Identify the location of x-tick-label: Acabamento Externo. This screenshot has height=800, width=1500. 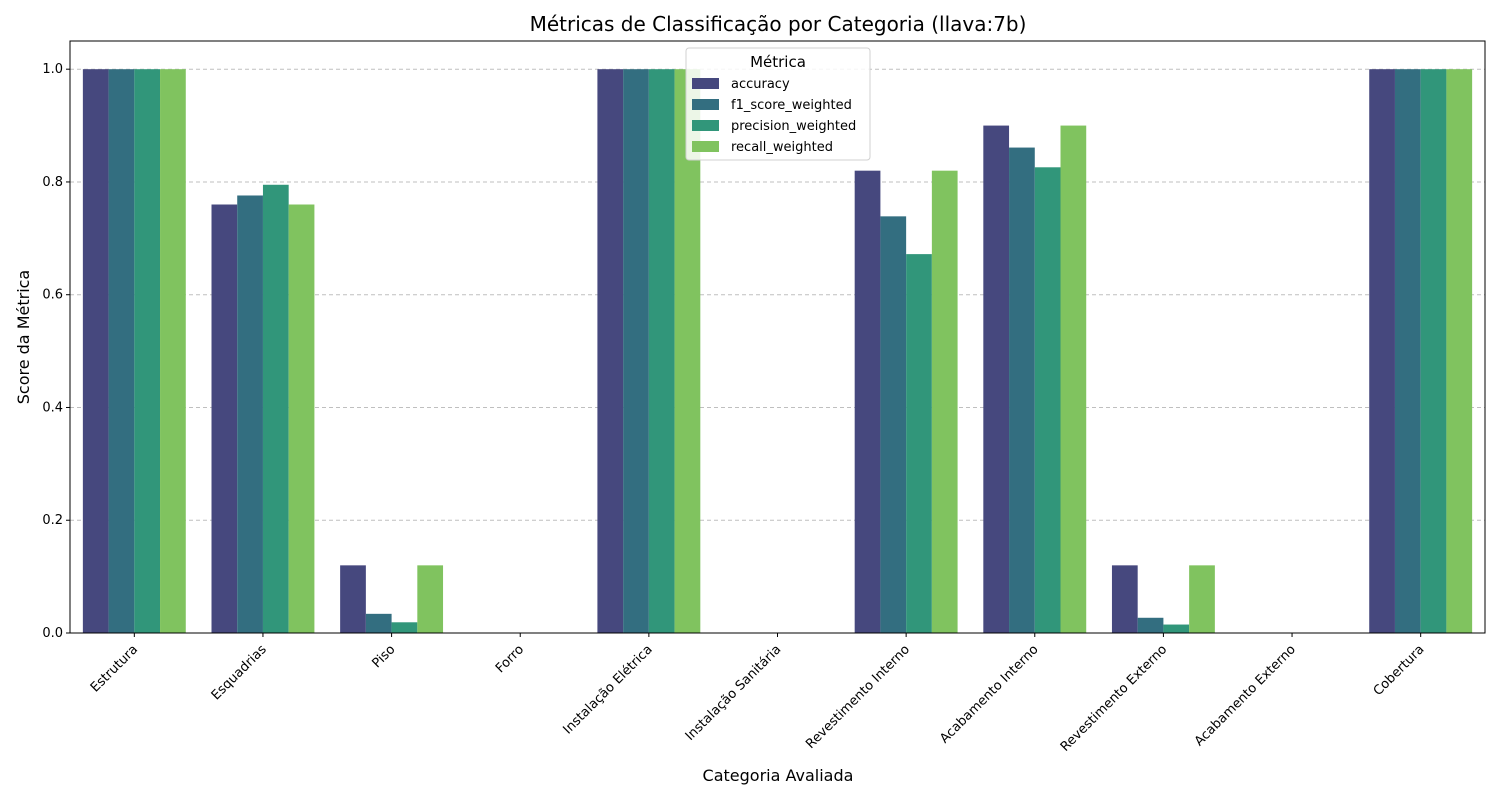
(1245, 695).